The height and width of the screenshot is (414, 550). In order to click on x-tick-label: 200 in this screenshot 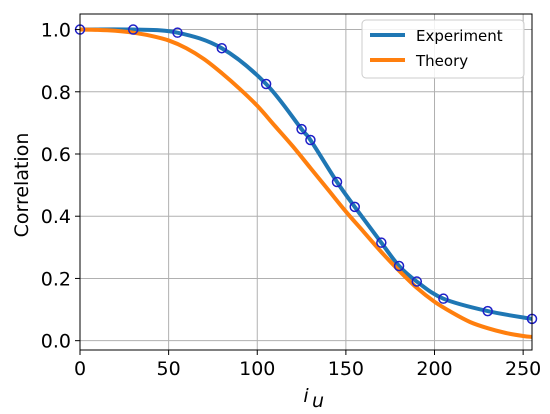, I will do `click(434, 369)`.